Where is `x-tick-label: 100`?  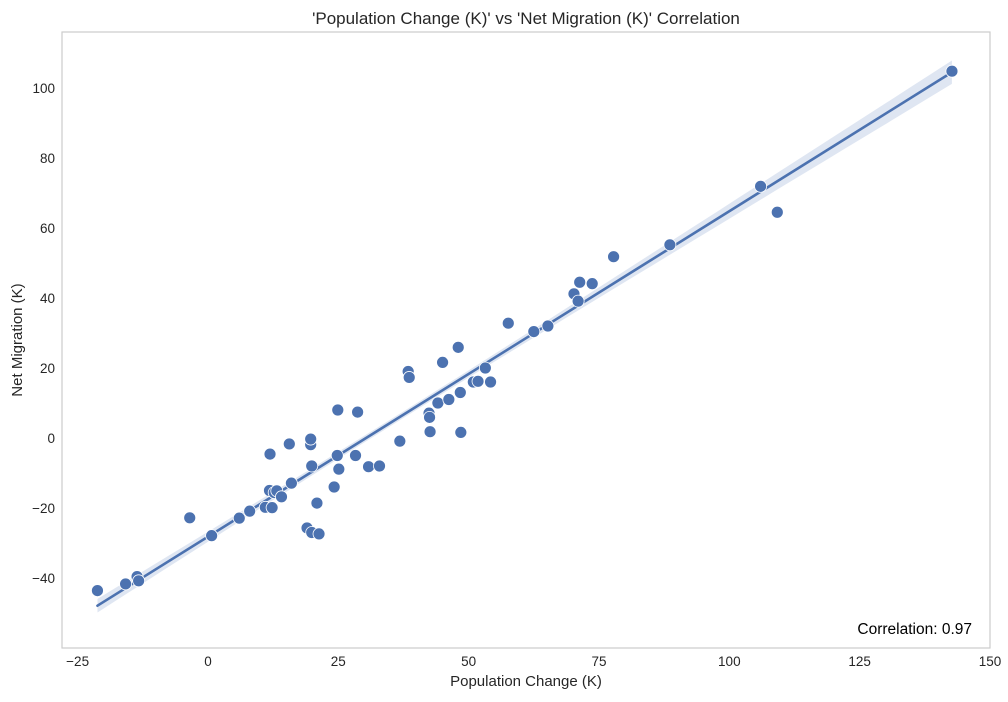 x-tick-label: 100 is located at coordinates (729, 661).